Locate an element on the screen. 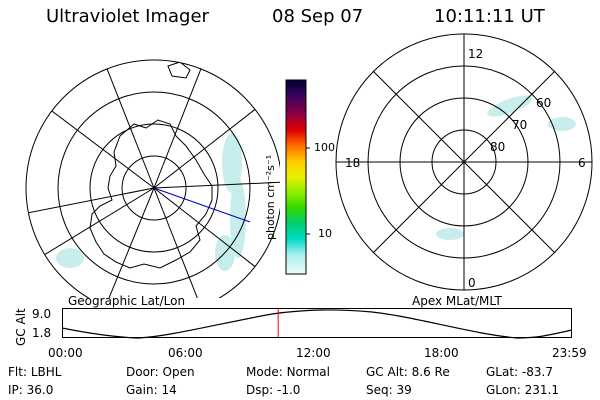 This screenshot has width=600, height=400. mlat-label-70: 70 is located at coordinates (520, 125).